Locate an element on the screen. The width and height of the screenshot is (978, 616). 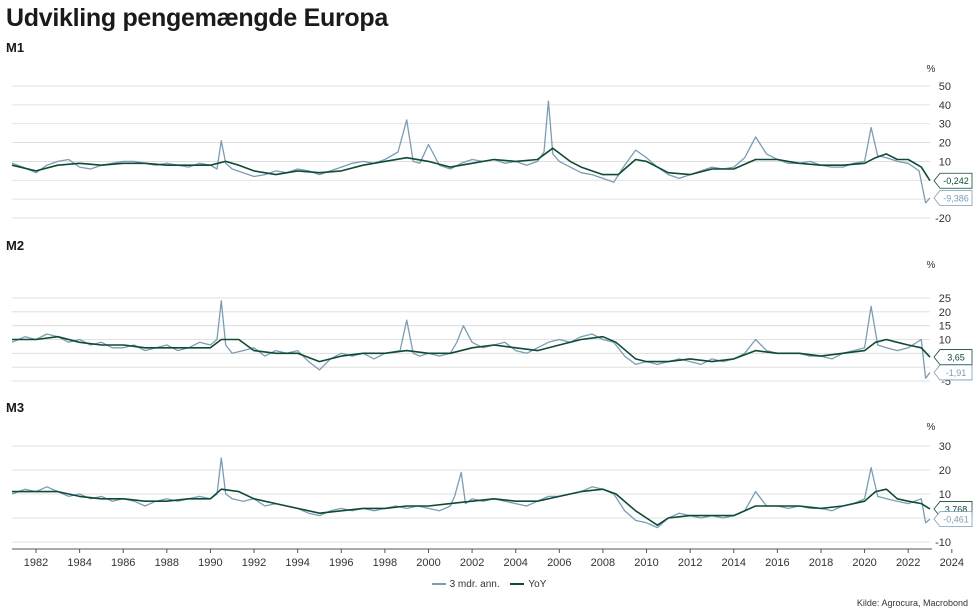
end-label-box-m1-3m is located at coordinates (953, 198).